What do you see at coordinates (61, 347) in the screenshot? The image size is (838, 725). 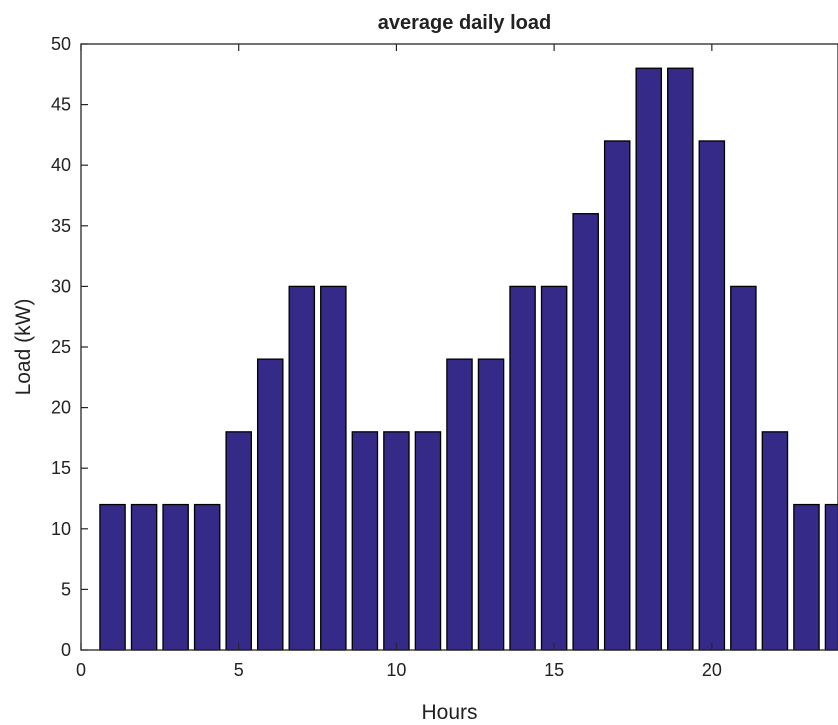 I see `y-tick-label: 25` at bounding box center [61, 347].